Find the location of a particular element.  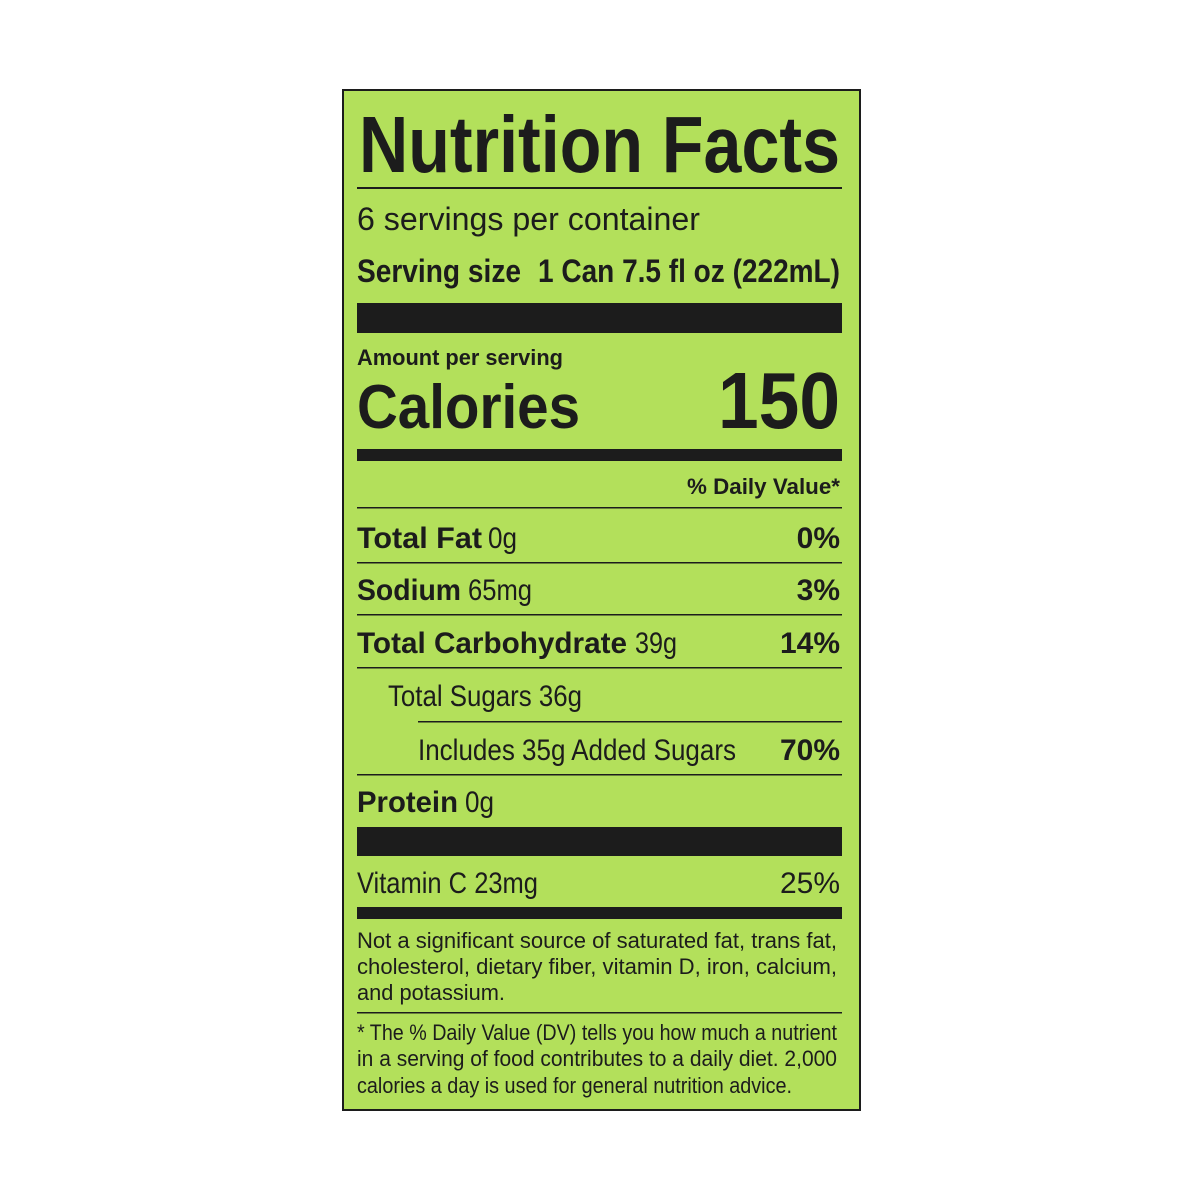

nutrient-name: Sodium is located at coordinates (409, 590).